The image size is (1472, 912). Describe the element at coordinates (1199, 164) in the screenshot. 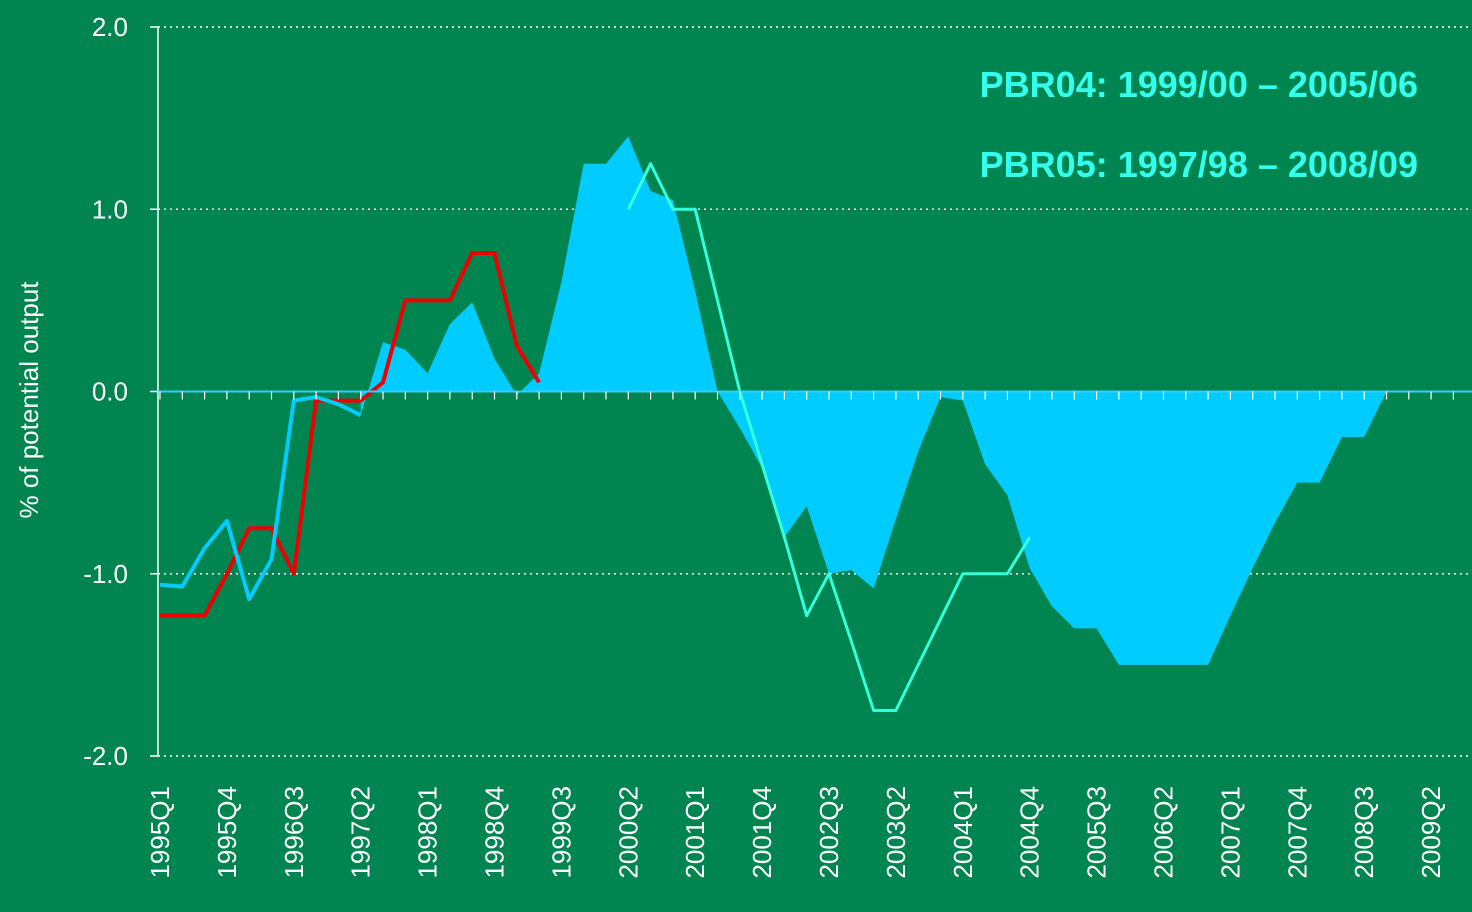

I see `annotation: PBR05: 1997/98 – 2008/09` at that location.